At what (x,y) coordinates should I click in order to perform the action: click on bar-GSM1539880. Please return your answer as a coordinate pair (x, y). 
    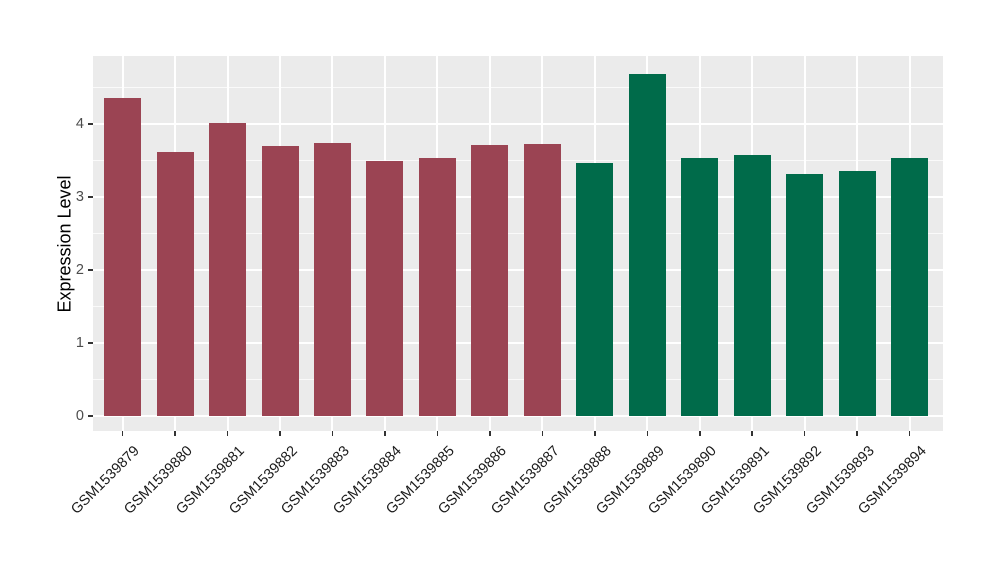
    Looking at the image, I should click on (175, 284).